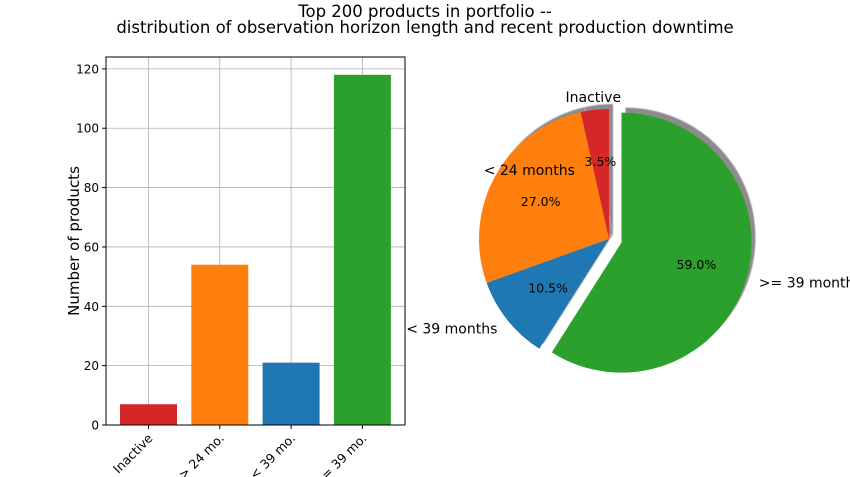 This screenshot has height=477, width=850. What do you see at coordinates (601, 161) in the screenshot?
I see `pie-percent-label: 3.5%` at bounding box center [601, 161].